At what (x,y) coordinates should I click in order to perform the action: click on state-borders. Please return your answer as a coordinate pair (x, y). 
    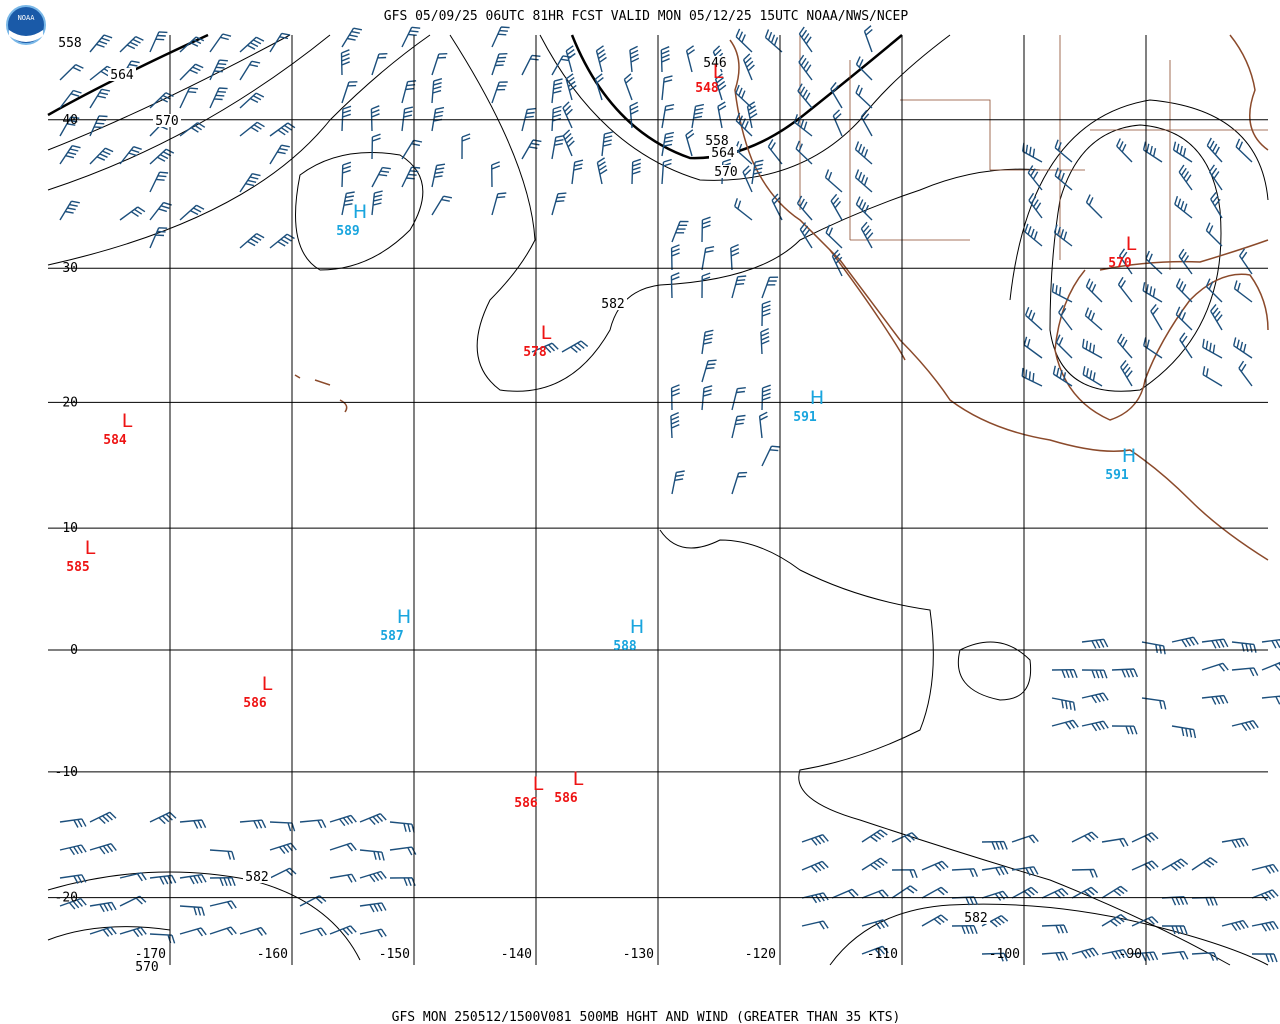
    Looking at the image, I should click on (1033, 152).